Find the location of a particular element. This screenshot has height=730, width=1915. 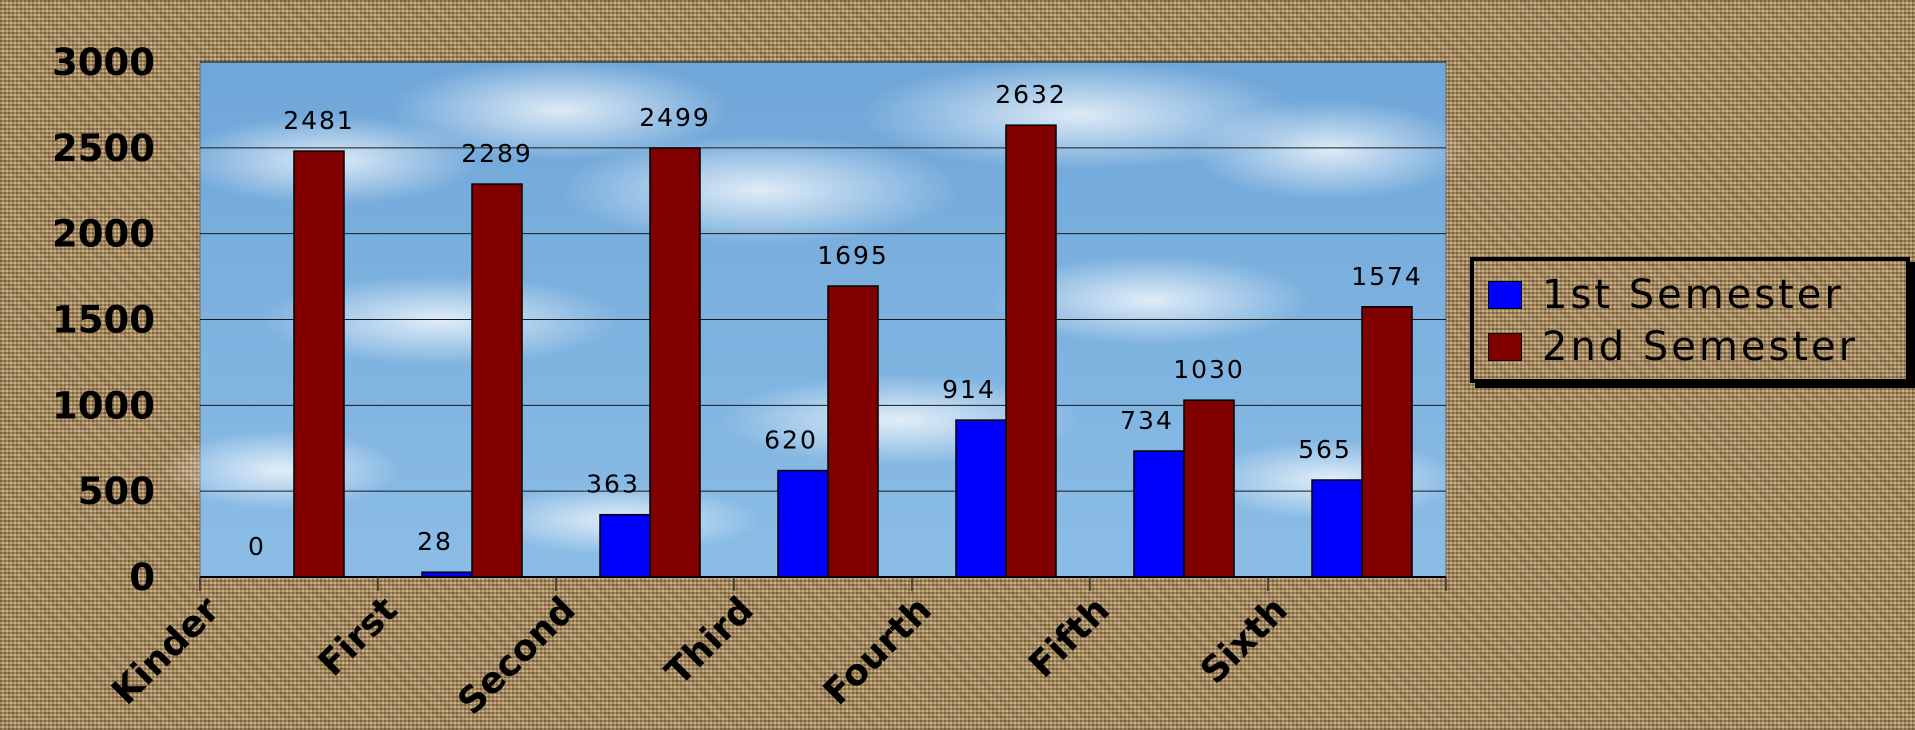

y-tick-label: 2500 is located at coordinates (103, 148).